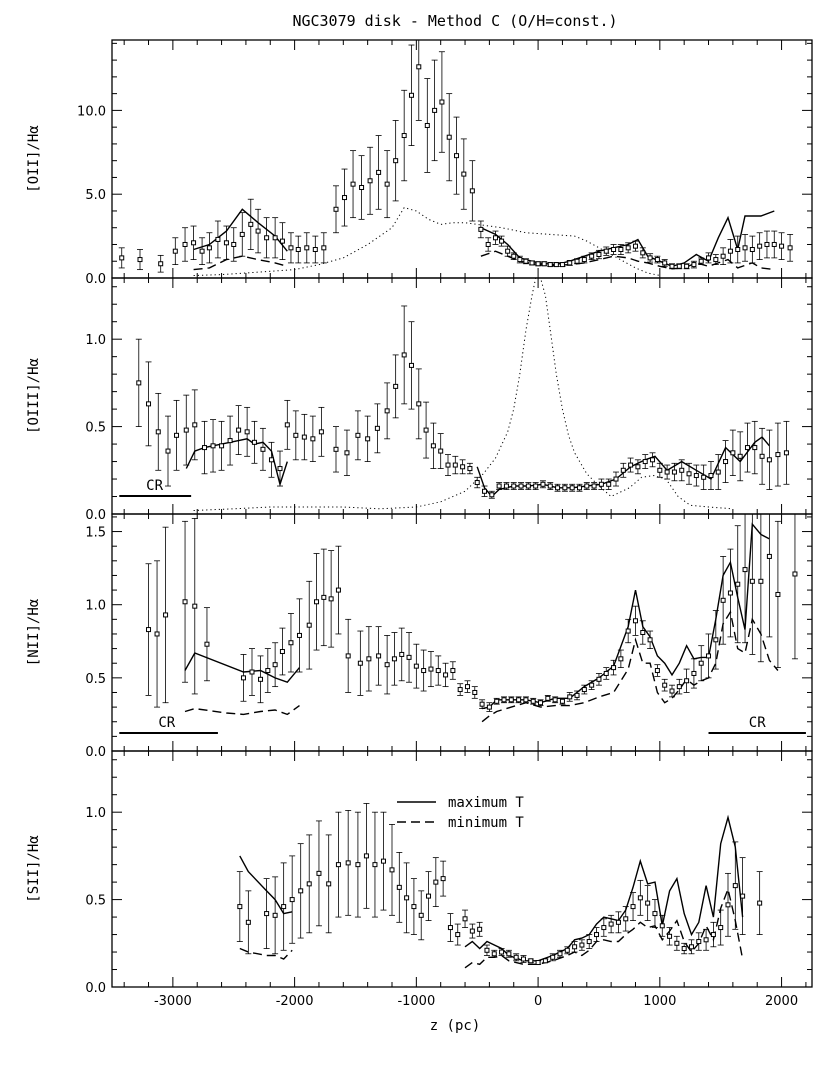  What do you see at coordinates (460, 813) in the screenshot?
I see `legend: maximum T minimum T` at bounding box center [460, 813].